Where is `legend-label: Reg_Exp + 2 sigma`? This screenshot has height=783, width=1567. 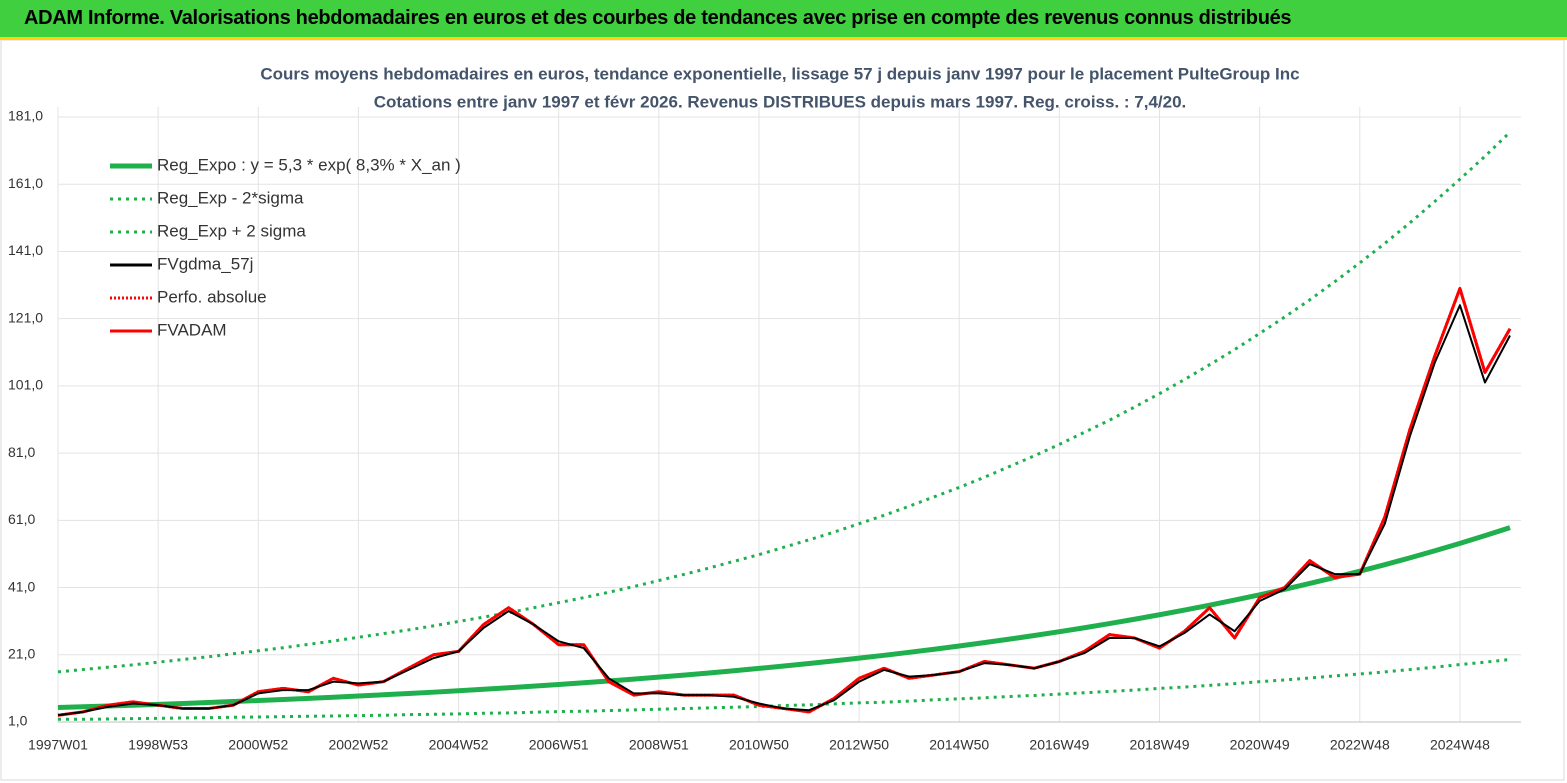
legend-label: Reg_Exp + 2 sigma is located at coordinates (231, 230).